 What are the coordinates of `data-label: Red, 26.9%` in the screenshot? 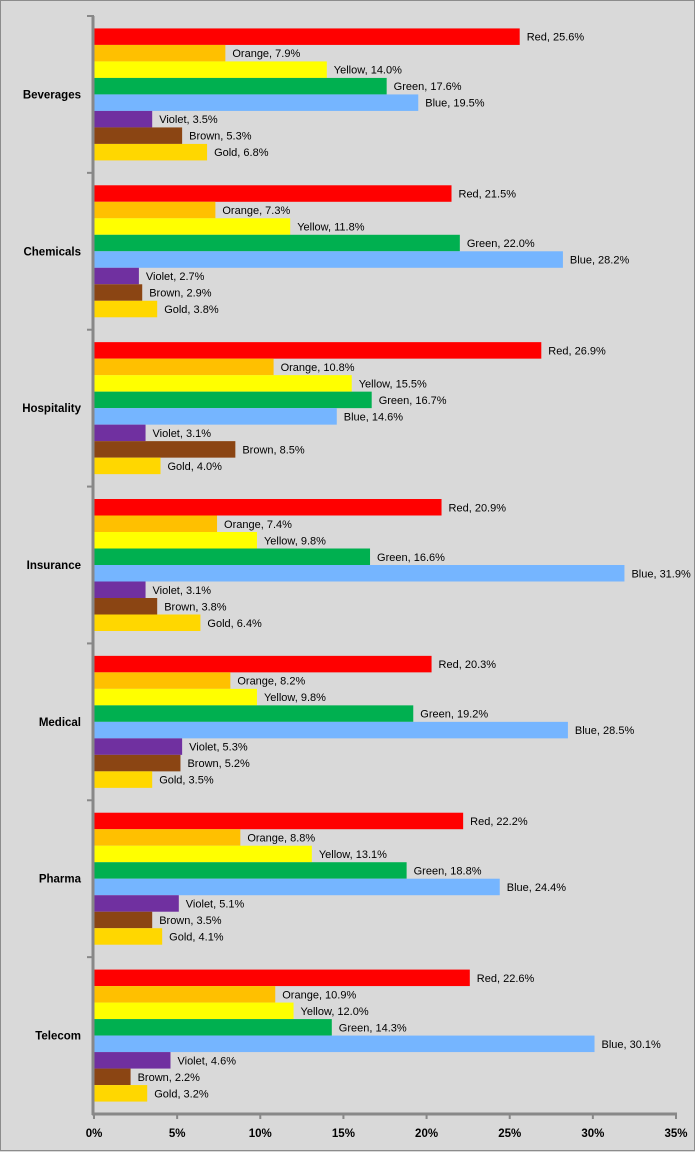 It's located at (577, 351).